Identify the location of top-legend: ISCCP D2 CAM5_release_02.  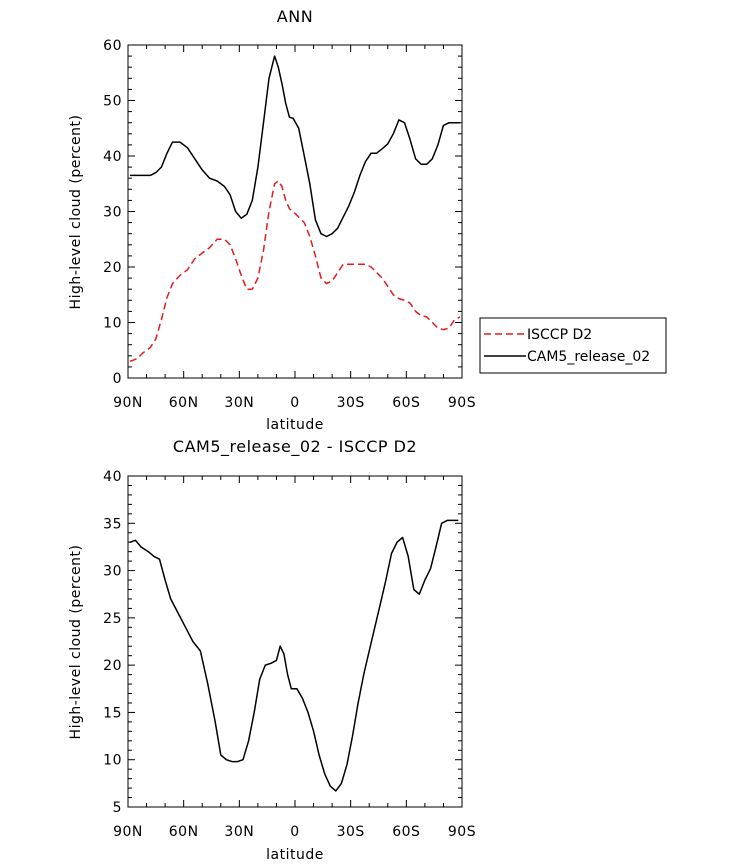
(573, 345).